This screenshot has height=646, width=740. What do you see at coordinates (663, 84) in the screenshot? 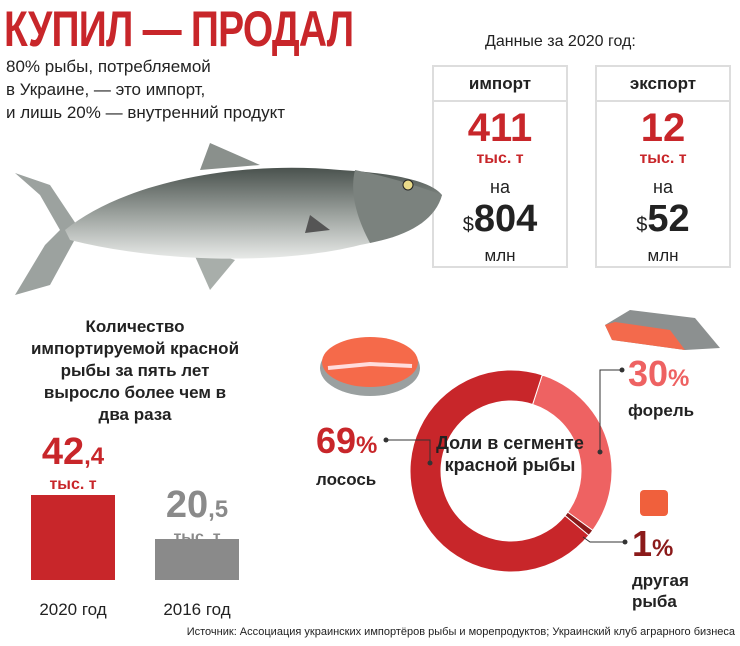
I see `export-header: экспорт` at bounding box center [663, 84].